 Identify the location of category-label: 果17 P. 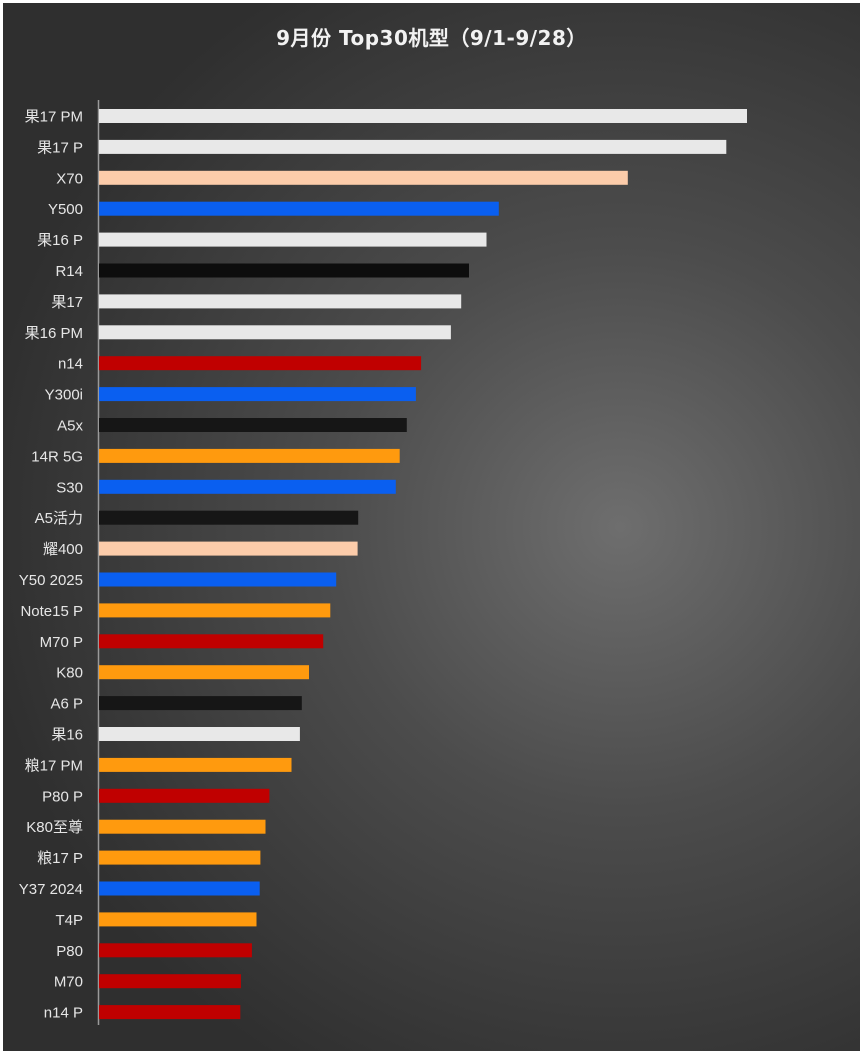
(60, 147).